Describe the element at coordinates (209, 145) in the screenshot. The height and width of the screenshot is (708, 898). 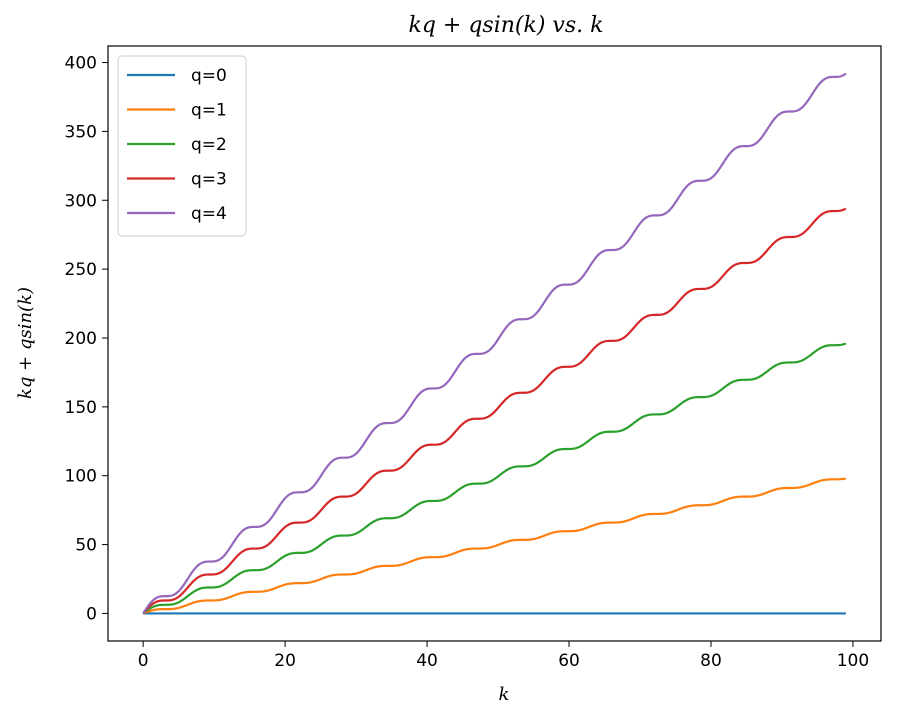
I see `legend-label-q=2: q=2` at that location.